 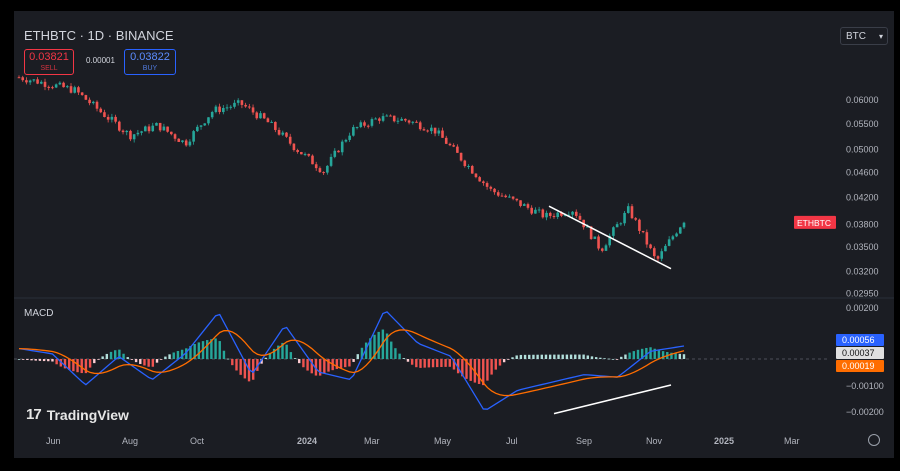 I want to click on settings-icon, so click(x=874, y=440).